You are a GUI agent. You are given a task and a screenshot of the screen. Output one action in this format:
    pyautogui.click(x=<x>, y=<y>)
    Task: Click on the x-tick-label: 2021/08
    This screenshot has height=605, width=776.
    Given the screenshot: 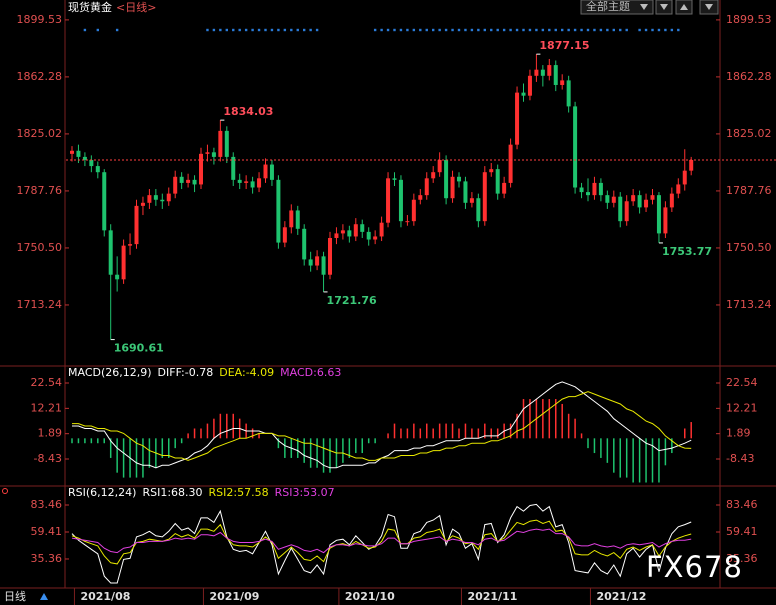 What is the action you would take?
    pyautogui.click(x=105, y=596)
    